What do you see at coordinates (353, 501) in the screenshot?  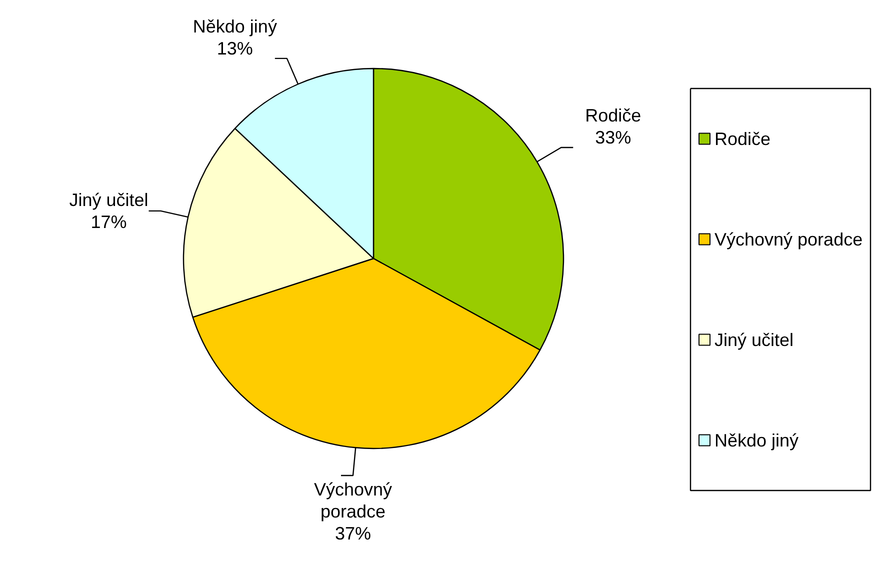 I see `slice-label: Výchovný poradce` at bounding box center [353, 501].